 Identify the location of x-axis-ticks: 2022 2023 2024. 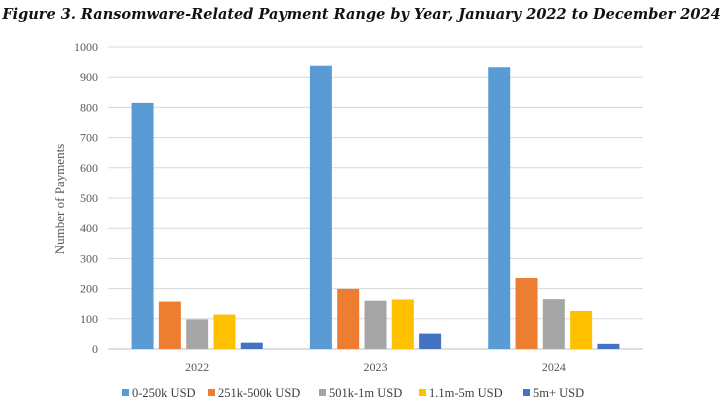
(375, 367).